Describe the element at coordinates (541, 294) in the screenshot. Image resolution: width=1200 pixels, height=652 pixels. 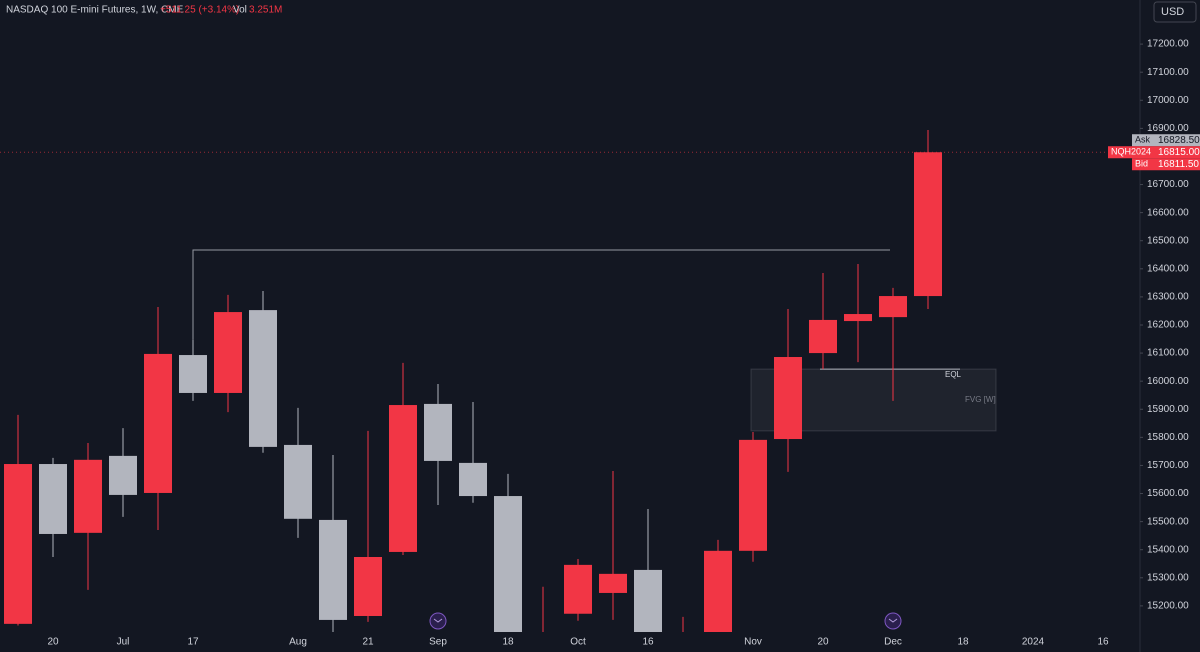
I see `high-line` at that location.